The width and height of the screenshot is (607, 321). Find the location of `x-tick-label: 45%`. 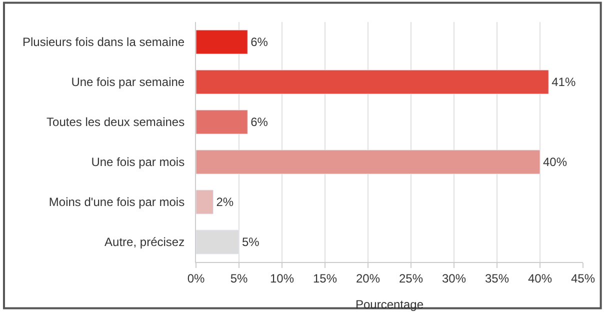

x-tick-label: 45% is located at coordinates (583, 278).